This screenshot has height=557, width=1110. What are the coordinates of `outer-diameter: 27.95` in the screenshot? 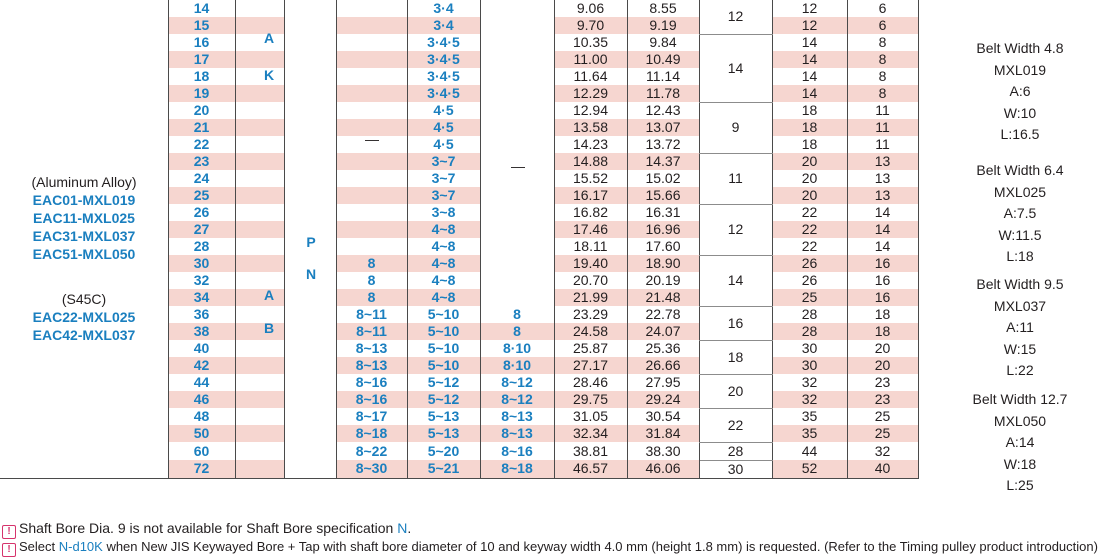 It's located at (663, 382).